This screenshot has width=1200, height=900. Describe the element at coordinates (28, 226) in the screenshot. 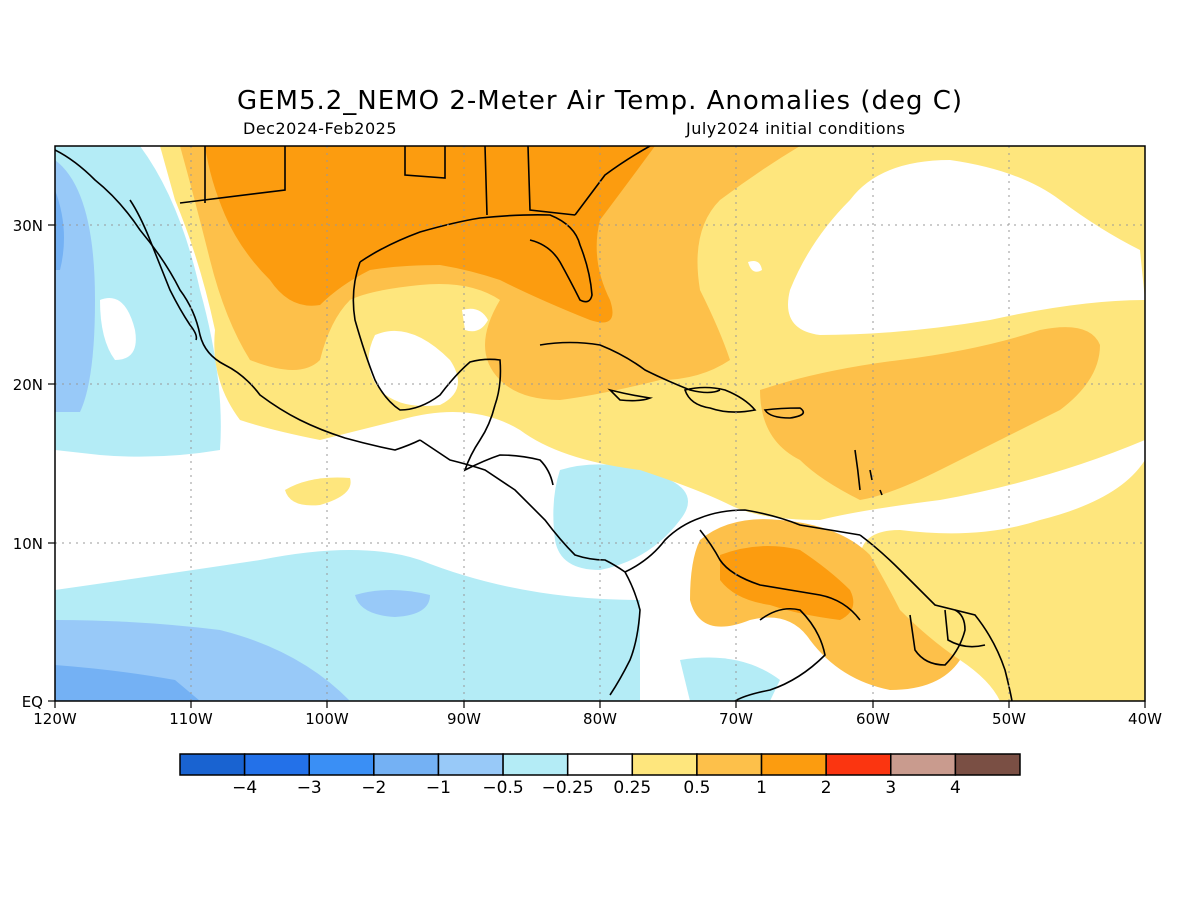

I see `y-tick-label: 30N` at that location.